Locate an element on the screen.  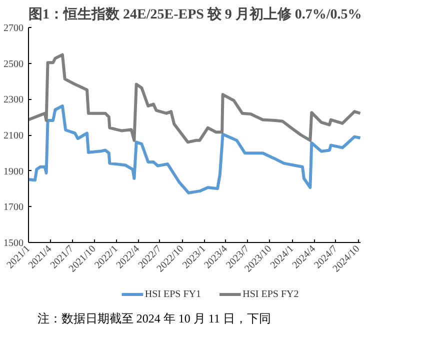
text: 注：数据日期截至 2024 年 10 月 11 日，下同 is located at coordinates (154, 319).